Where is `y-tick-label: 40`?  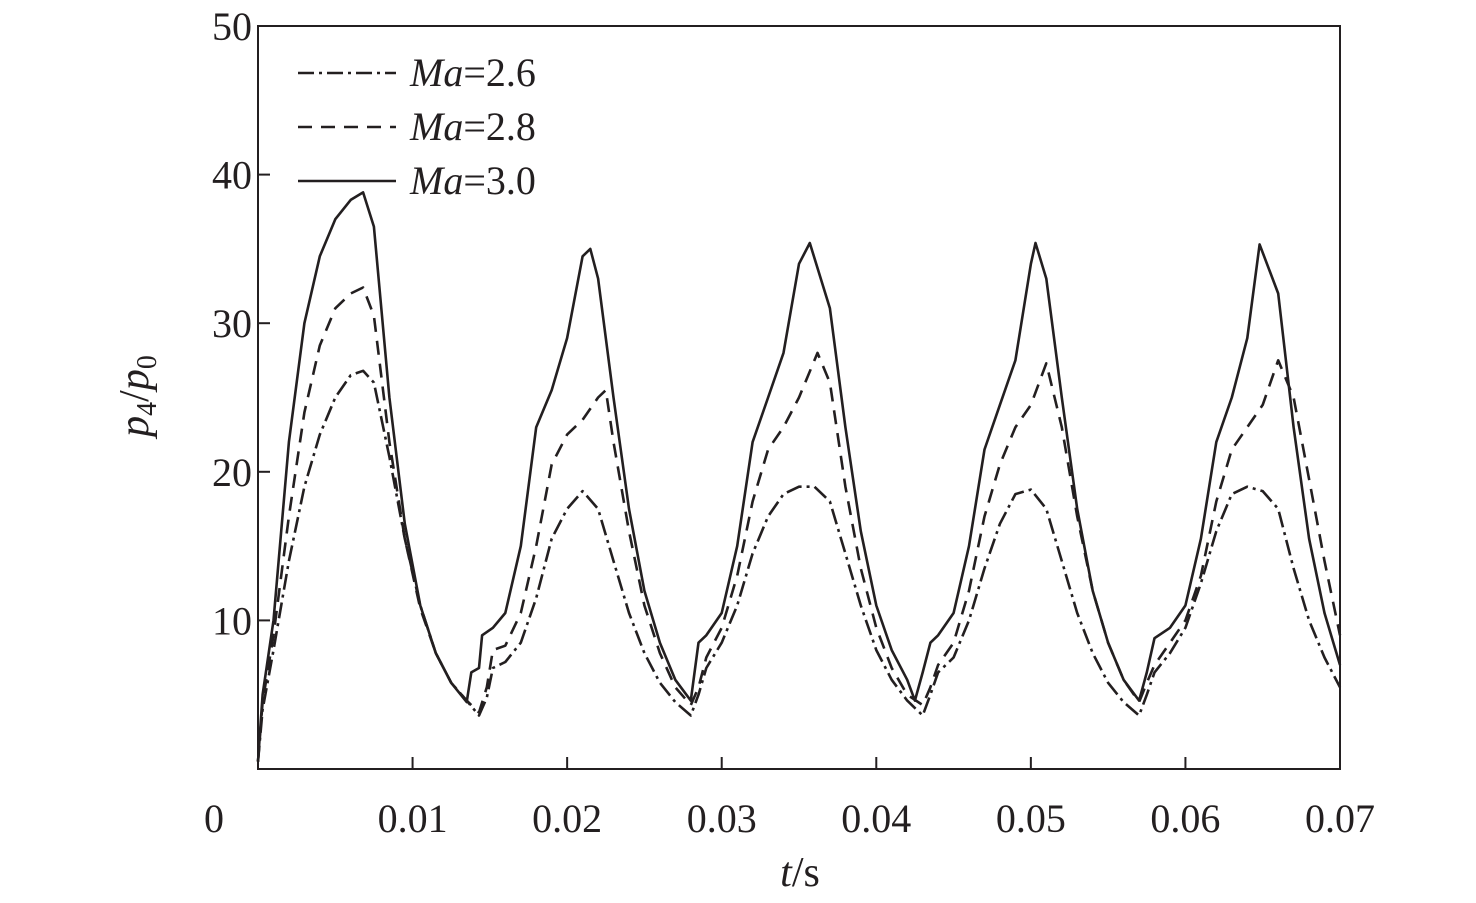 y-tick-label: 40 is located at coordinates (232, 175).